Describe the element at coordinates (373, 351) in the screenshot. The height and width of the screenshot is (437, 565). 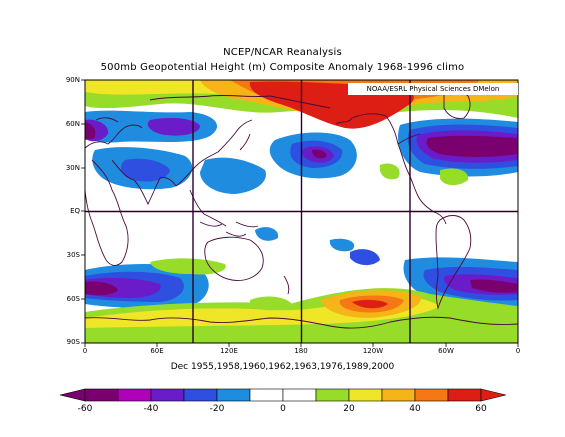
I see `lon-label-120w: 120W` at that location.